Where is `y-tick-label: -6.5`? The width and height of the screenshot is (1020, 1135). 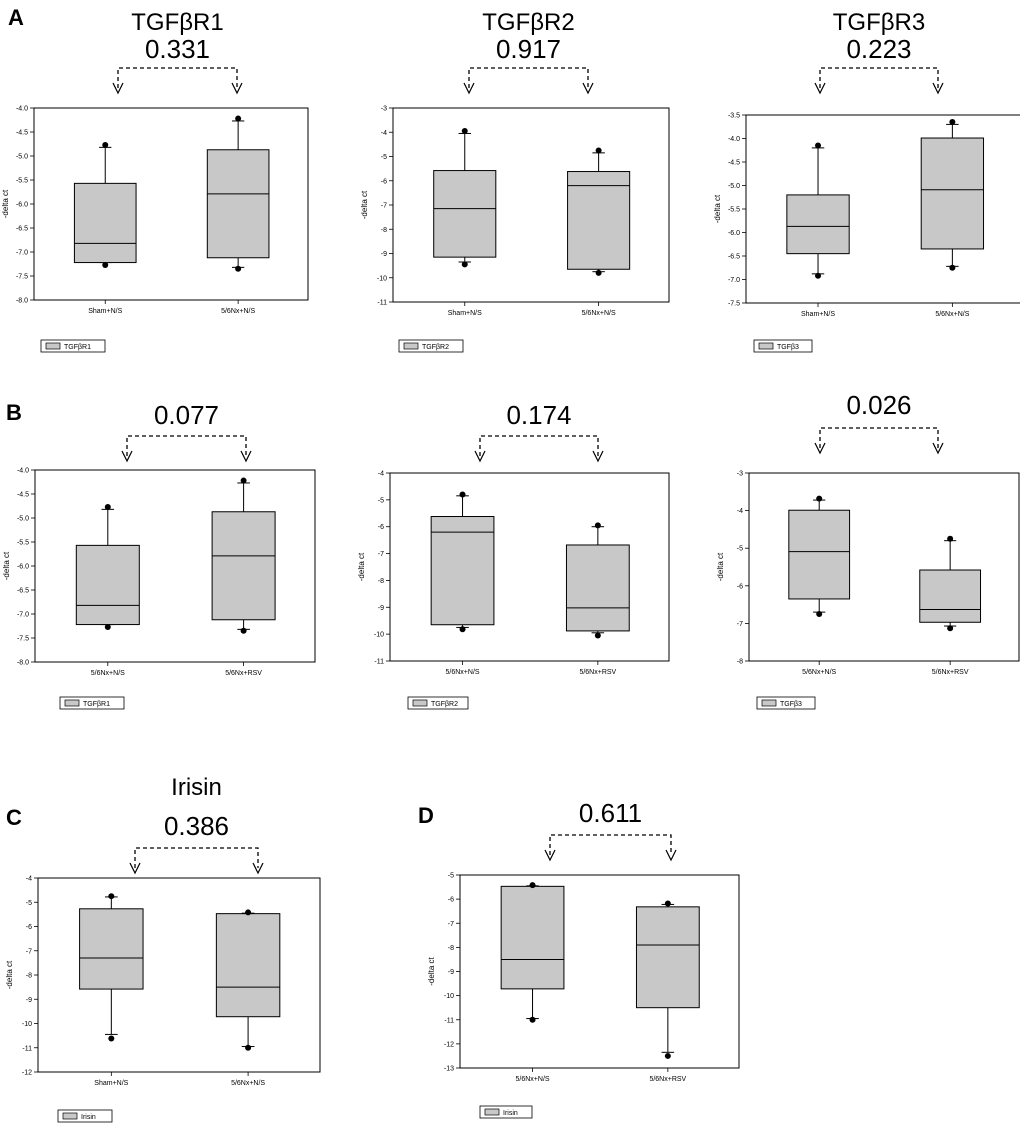
y-tick-label: -6.5 is located at coordinates (23, 591).